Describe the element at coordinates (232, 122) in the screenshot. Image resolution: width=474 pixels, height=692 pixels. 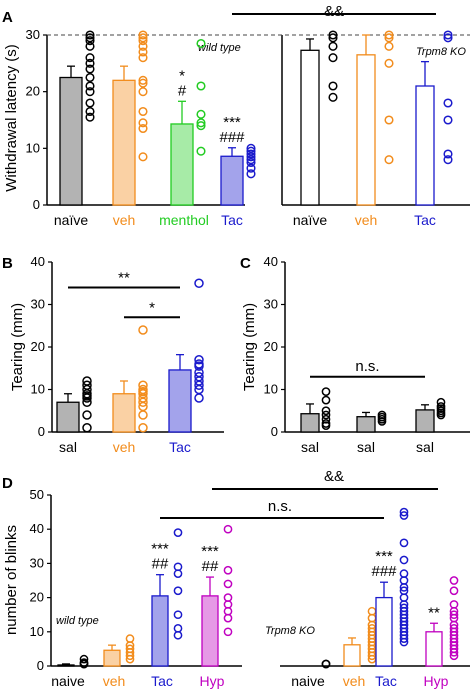
I see `panel-a-wt-3-sig-1: ***` at that location.